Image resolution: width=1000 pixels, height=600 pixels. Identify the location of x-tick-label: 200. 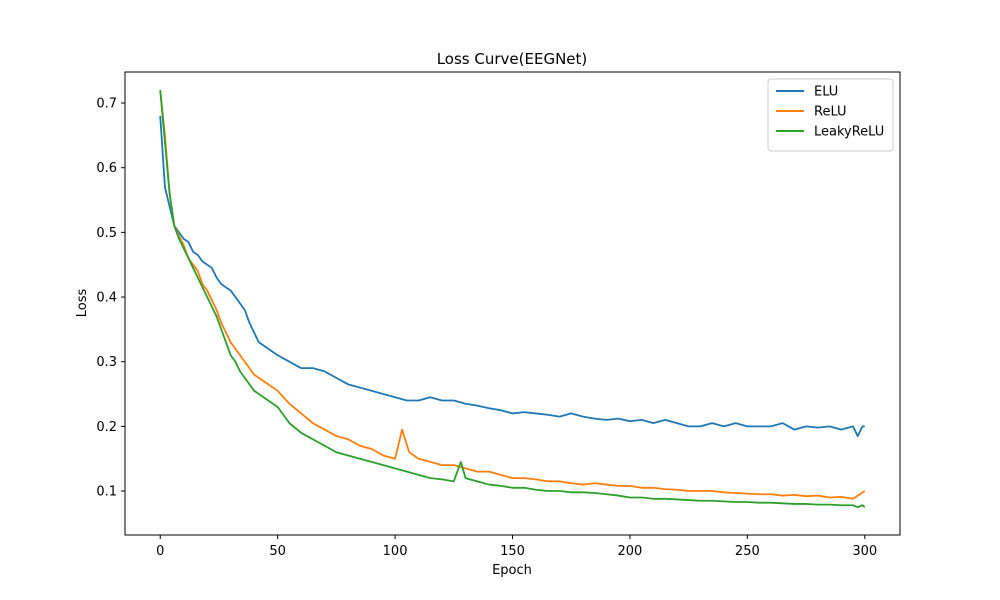
(630, 551).